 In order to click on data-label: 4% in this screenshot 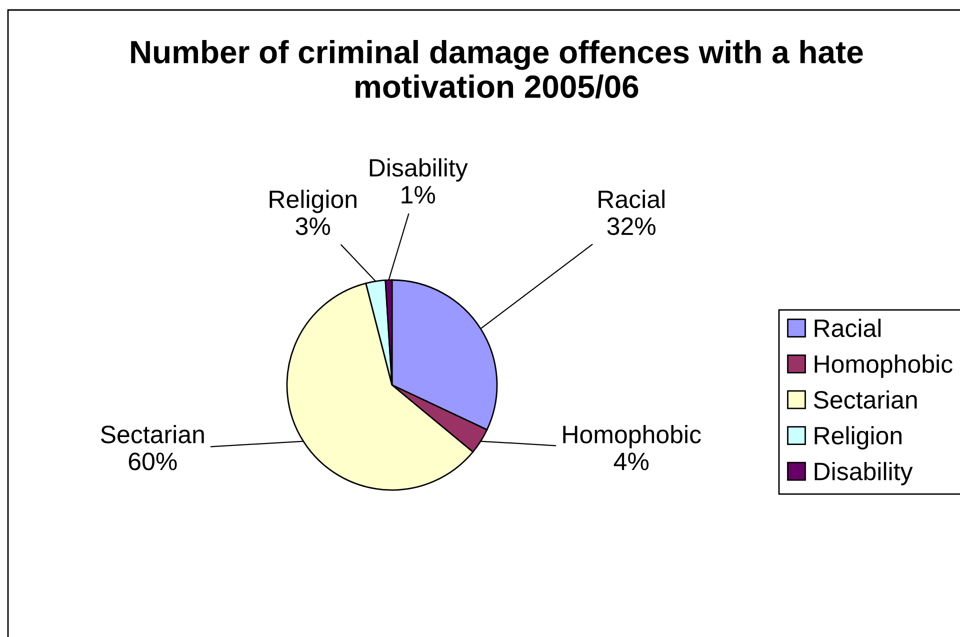, I will do `click(631, 461)`.